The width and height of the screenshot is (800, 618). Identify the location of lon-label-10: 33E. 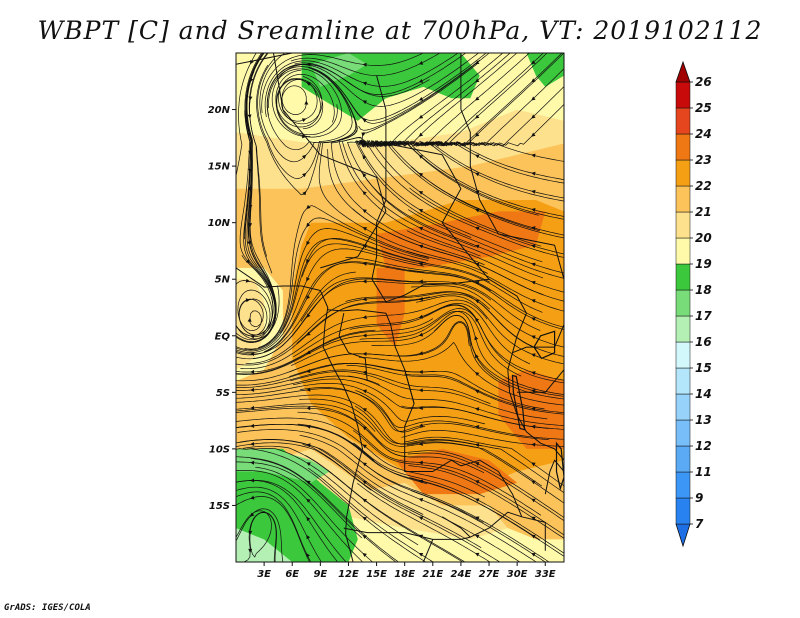
(545, 574).